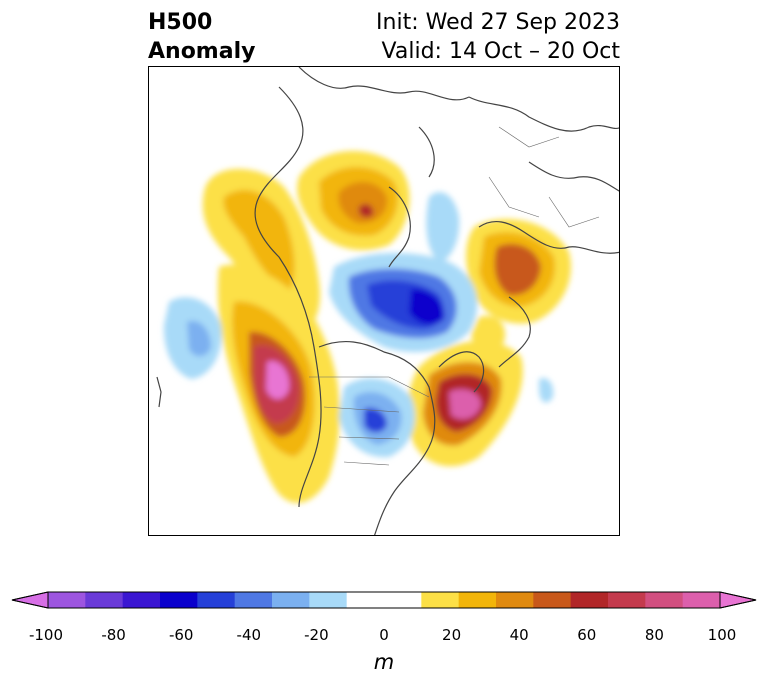 The image size is (768, 686). What do you see at coordinates (654, 635) in the screenshot?
I see `colorbar-tick-label: 80` at bounding box center [654, 635].